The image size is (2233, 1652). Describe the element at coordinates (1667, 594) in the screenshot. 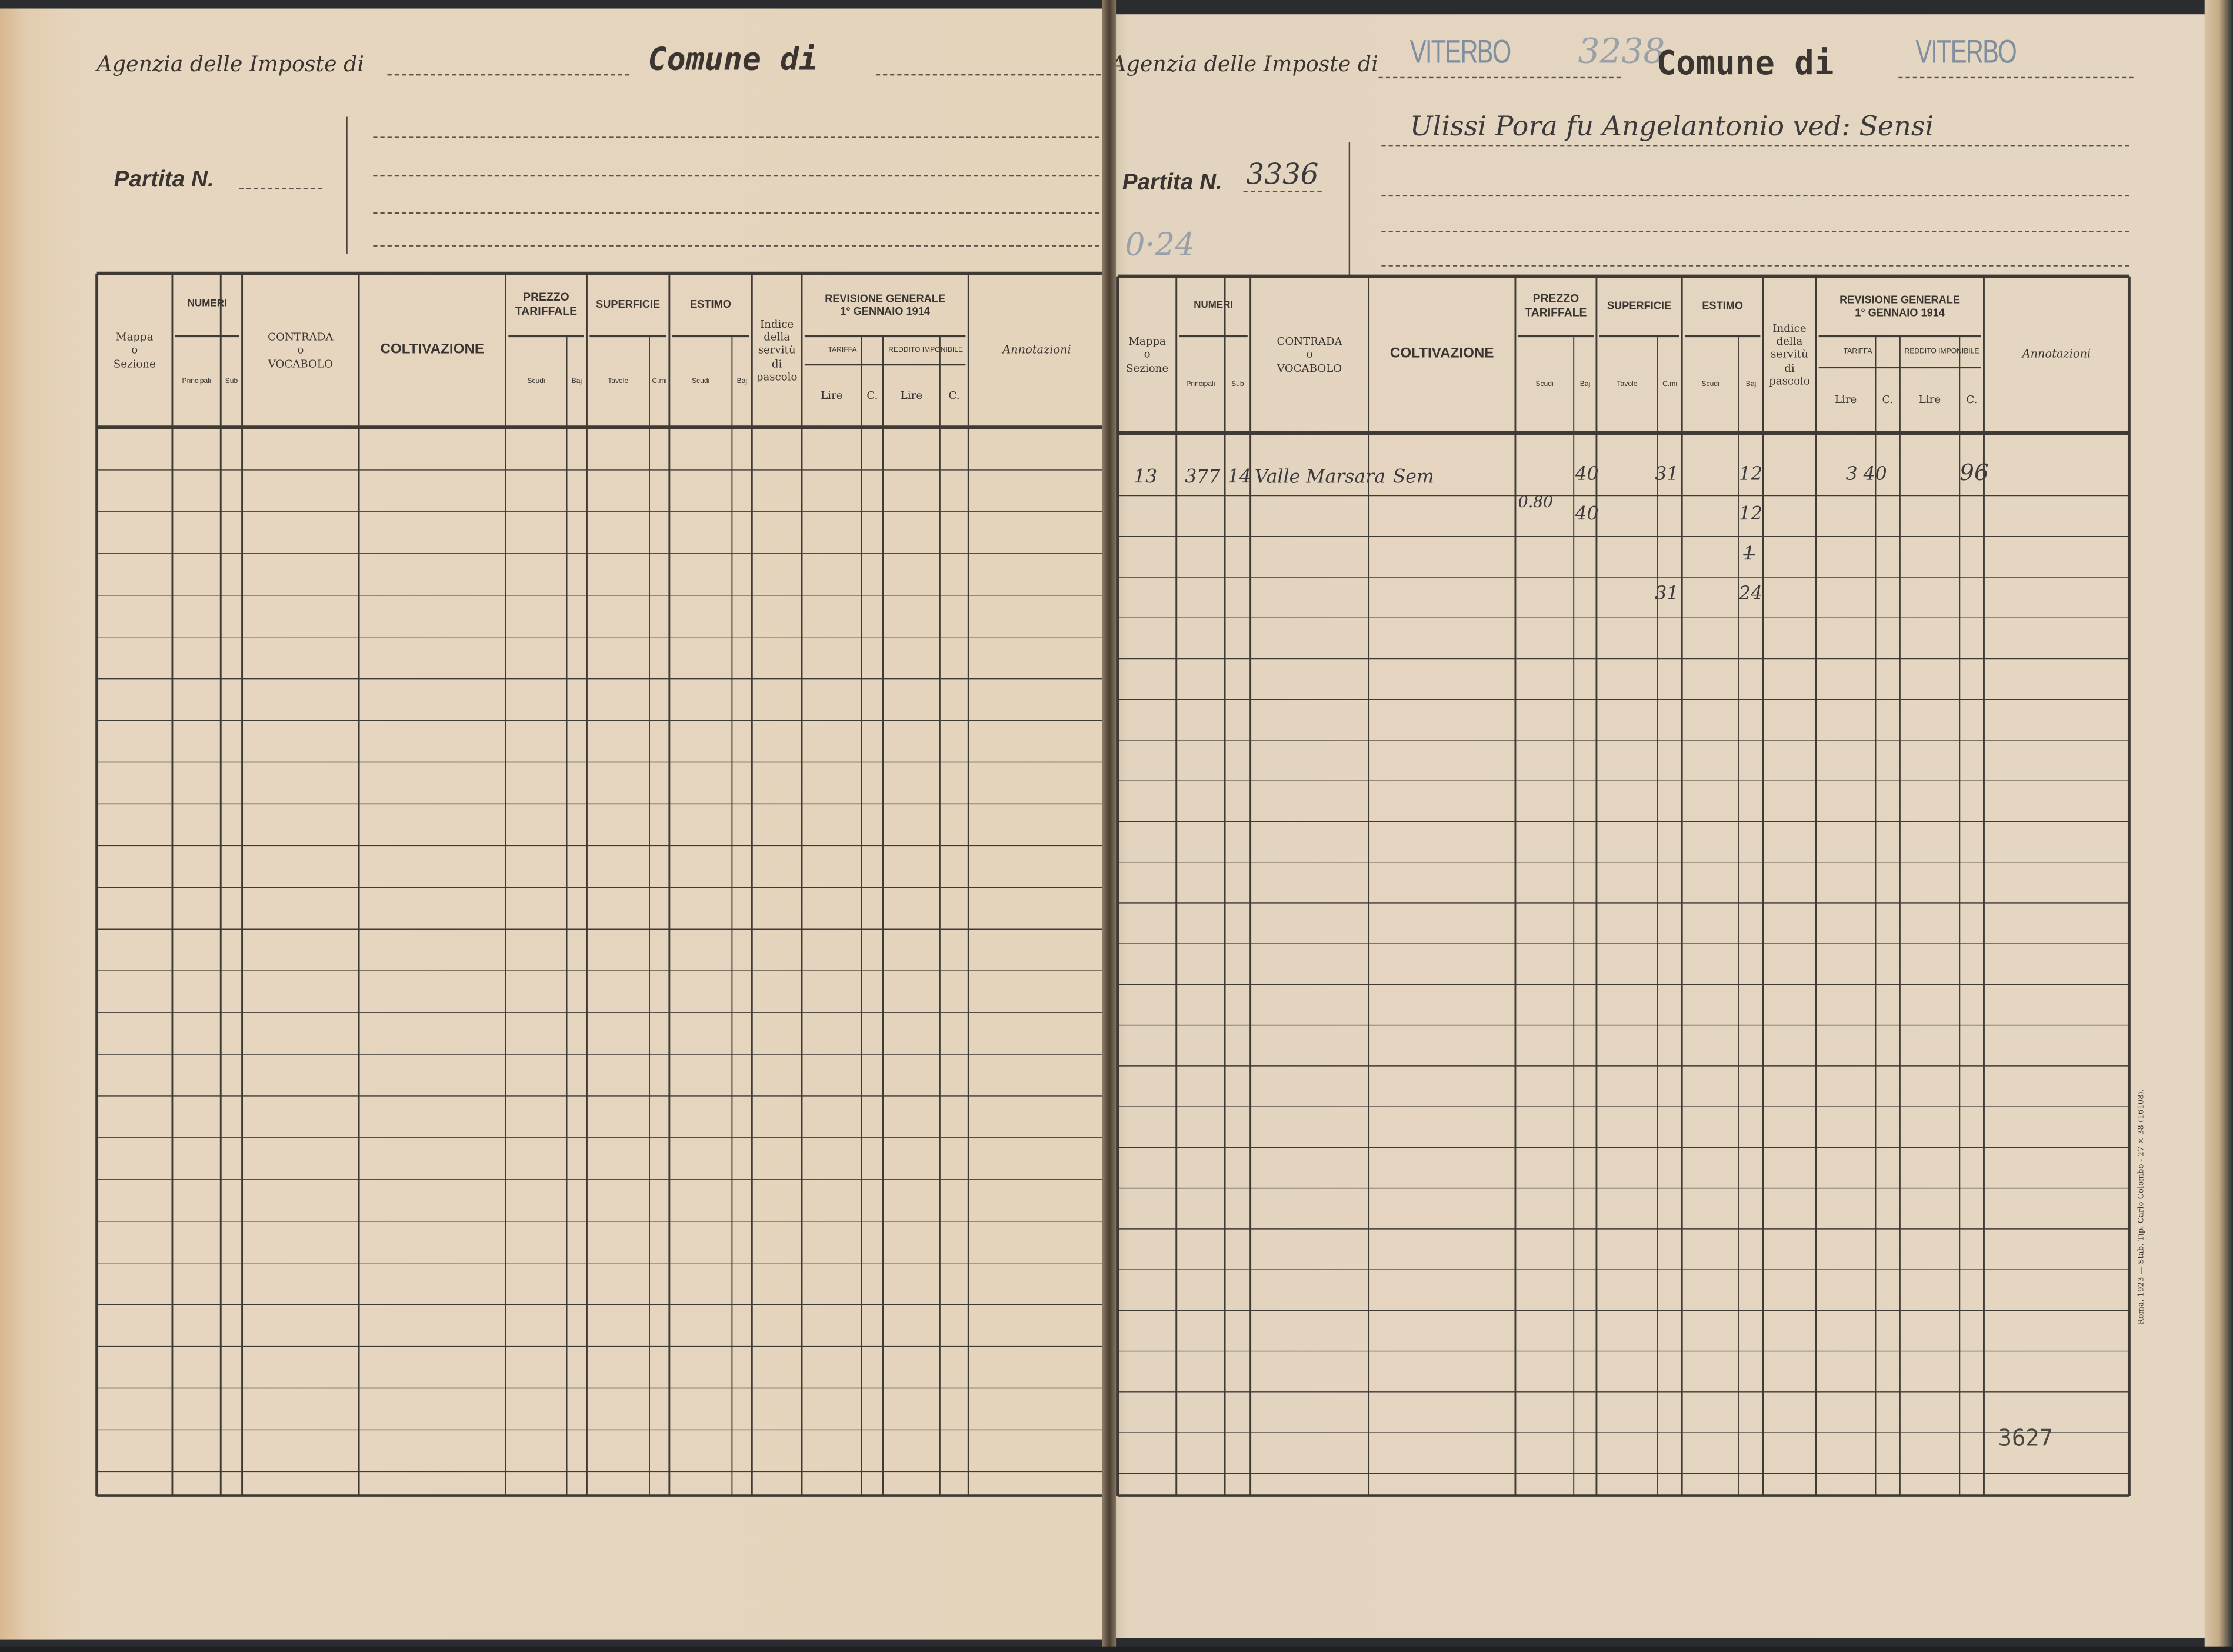

I see `total-superficie: 31` at that location.